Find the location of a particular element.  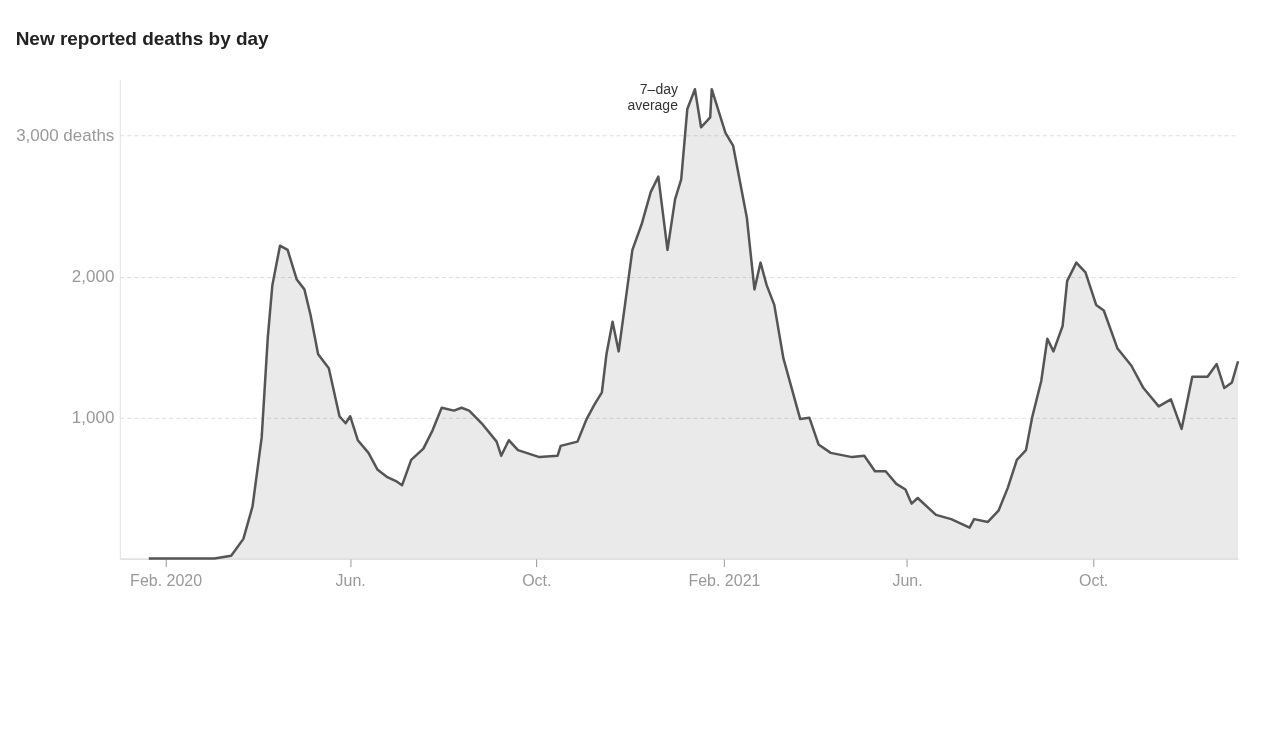

x-tick-label: Feb. 2020 is located at coordinates (166, 581).